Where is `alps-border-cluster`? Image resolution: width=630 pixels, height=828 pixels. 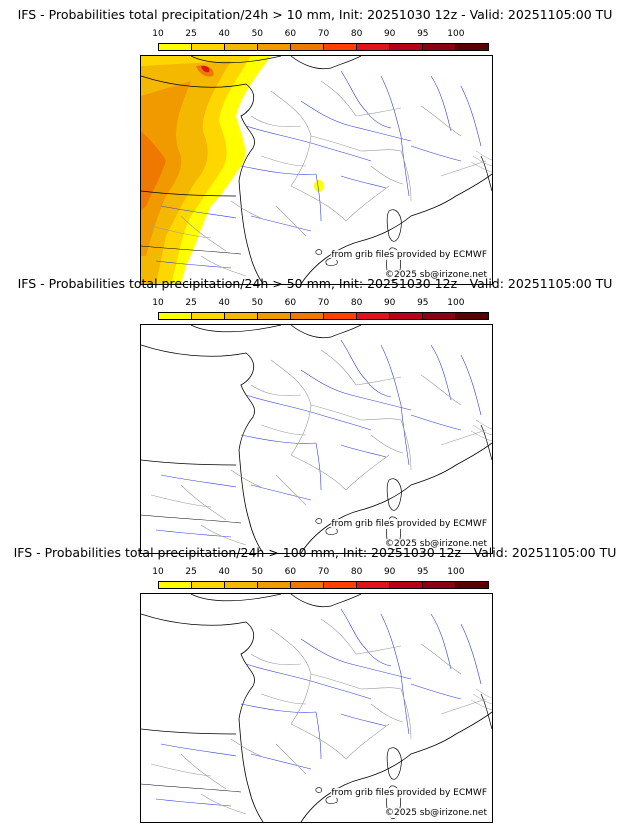
alps-border-cluster is located at coordinates (481, 699).